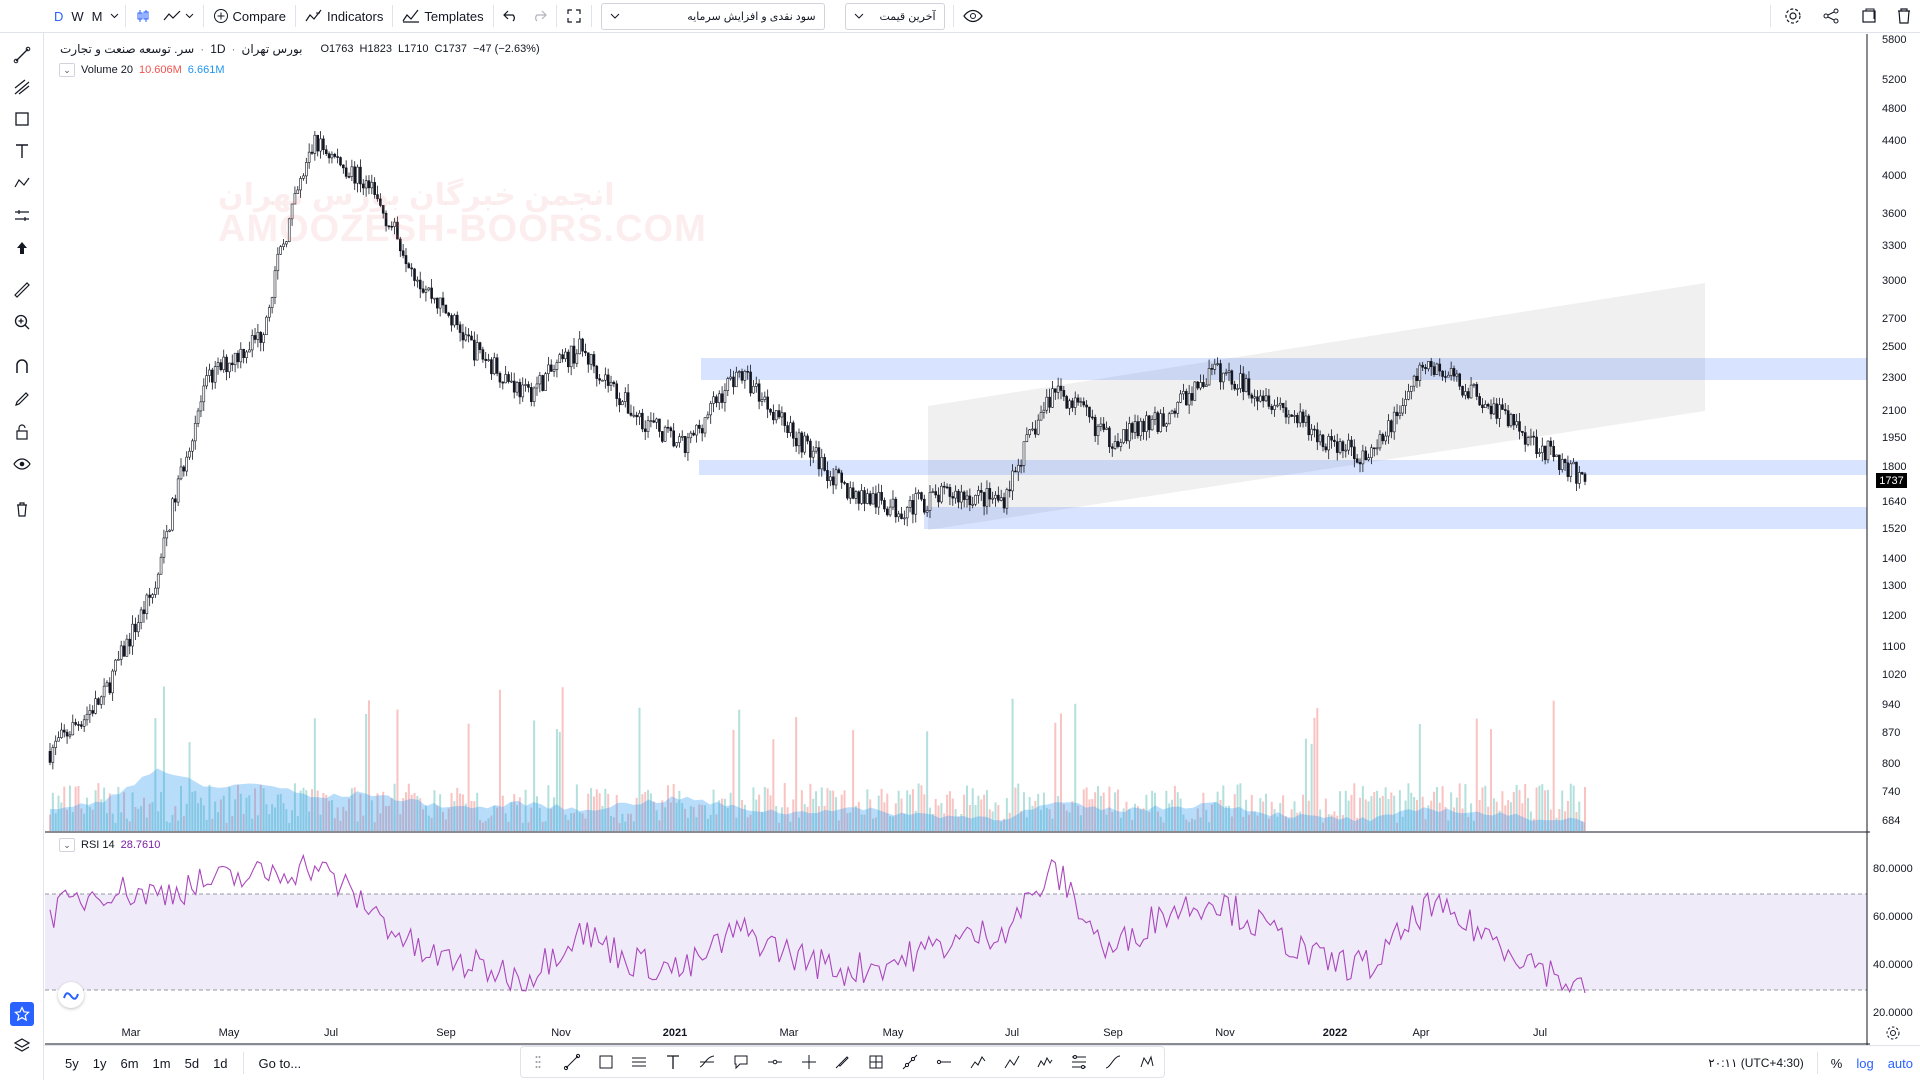 This screenshot has width=1920, height=1080. I want to click on drag-handle-icon, so click(538, 1062).